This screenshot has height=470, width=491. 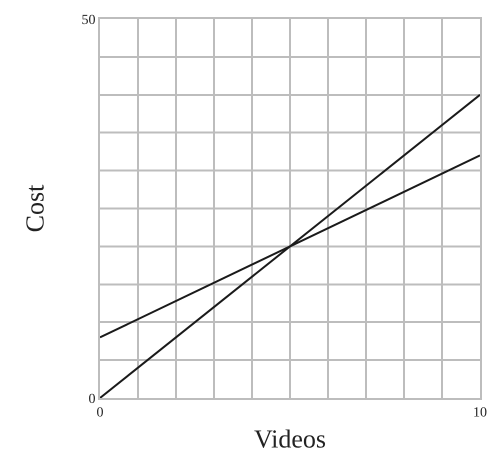 What do you see at coordinates (35, 208) in the screenshot?
I see `y-axis-title: Cost` at bounding box center [35, 208].